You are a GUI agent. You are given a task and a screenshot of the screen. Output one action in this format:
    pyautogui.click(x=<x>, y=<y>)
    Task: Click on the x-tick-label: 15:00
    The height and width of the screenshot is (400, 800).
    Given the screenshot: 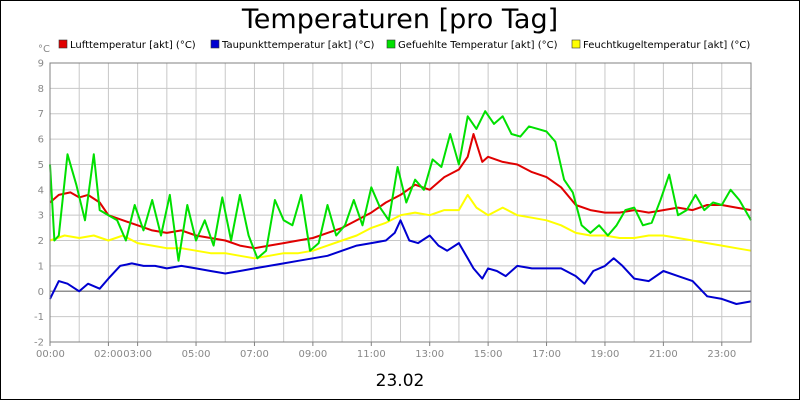 What is the action you would take?
    pyautogui.click(x=488, y=354)
    